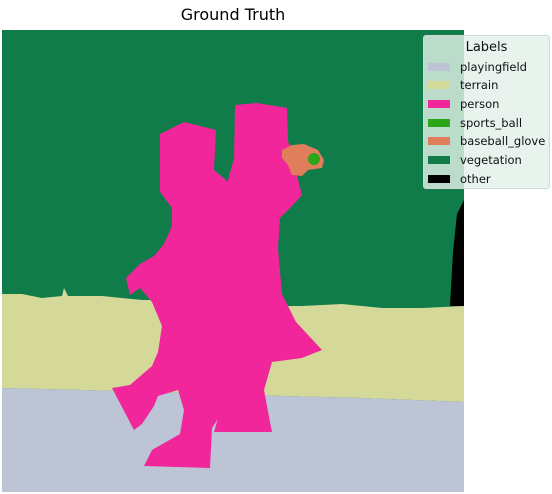  I want to click on legend-swatch-vegetation, so click(439, 160).